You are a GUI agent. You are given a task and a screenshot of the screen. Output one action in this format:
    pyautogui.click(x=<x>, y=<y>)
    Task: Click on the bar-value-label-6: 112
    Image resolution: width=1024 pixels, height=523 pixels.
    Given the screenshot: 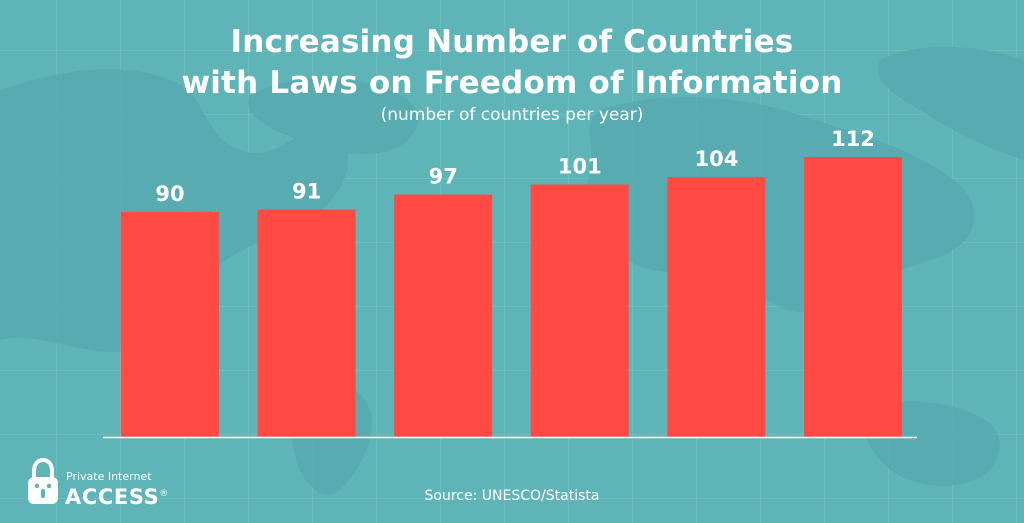 What is the action you would take?
    pyautogui.click(x=853, y=139)
    